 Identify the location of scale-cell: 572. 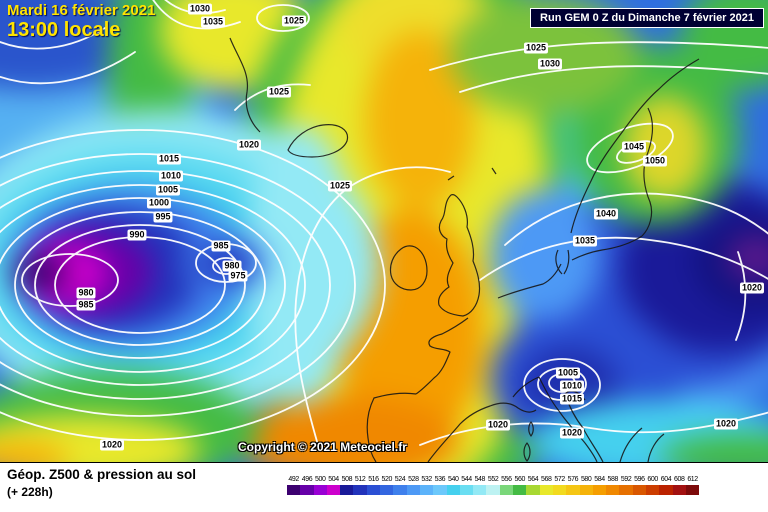
(559, 485).